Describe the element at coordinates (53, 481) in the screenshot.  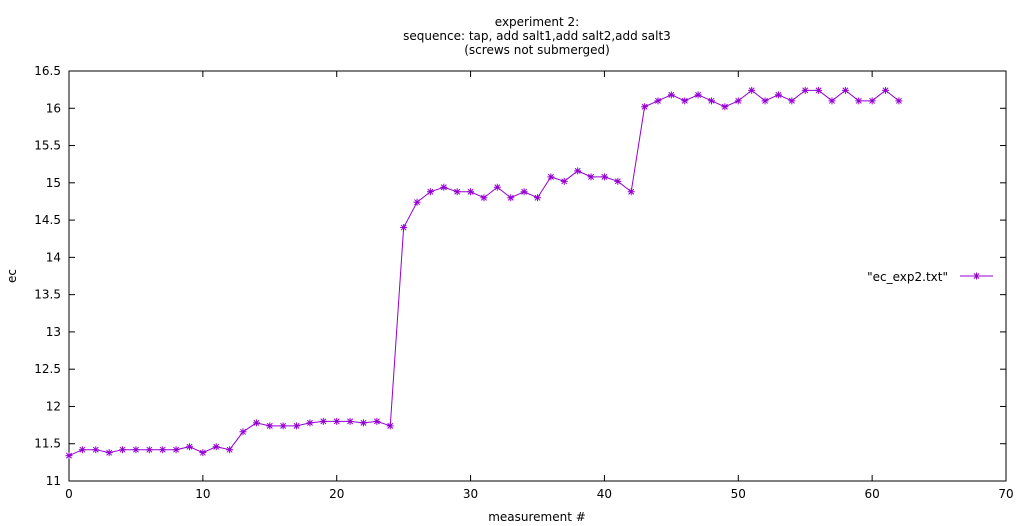
I see `y-tick-label: 11` at that location.